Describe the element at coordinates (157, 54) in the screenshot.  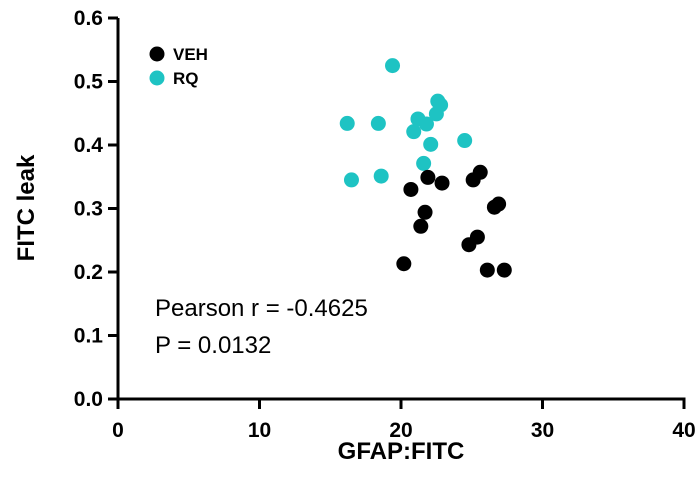
I see `legend-marker-veh` at that location.